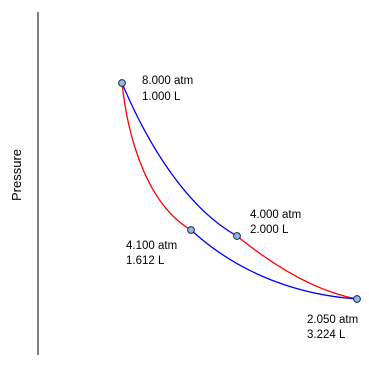  What do you see at coordinates (275, 215) in the screenshot?
I see `point-2-pressure-label: 4.000 atm` at bounding box center [275, 215].